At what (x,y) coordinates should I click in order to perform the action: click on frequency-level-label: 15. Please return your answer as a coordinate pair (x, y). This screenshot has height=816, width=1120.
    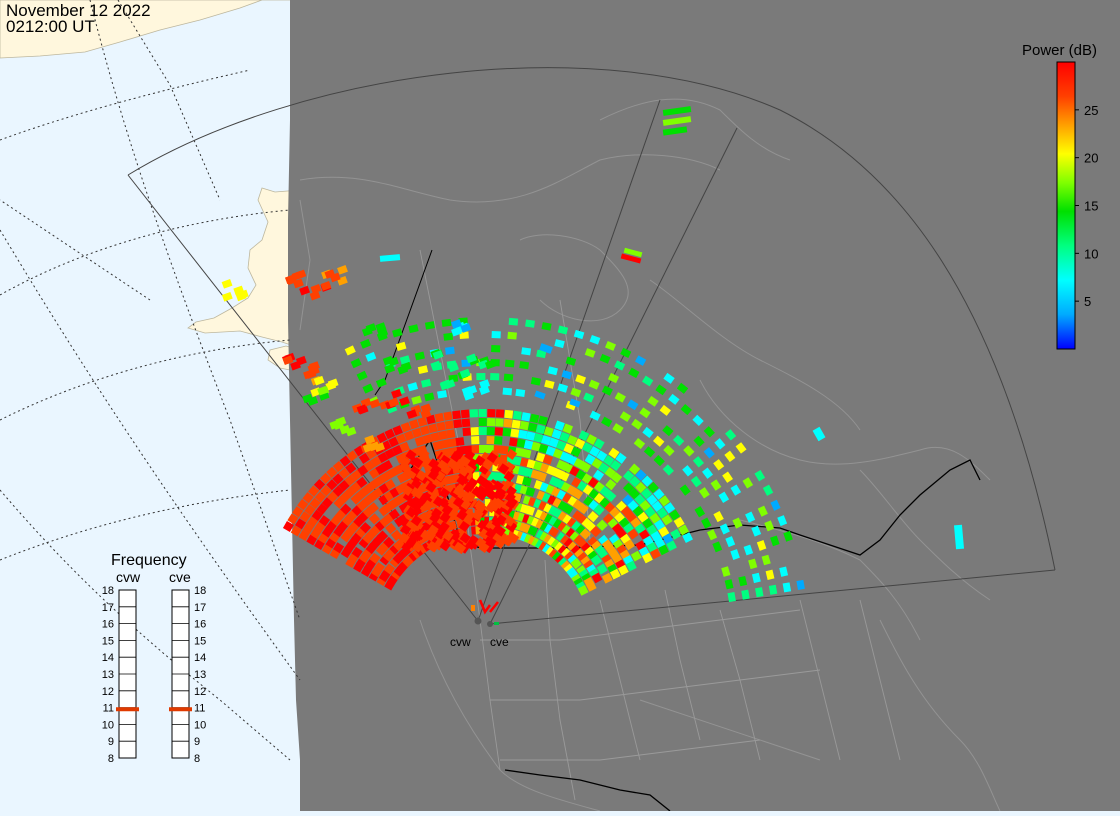
    Looking at the image, I should click on (200, 641).